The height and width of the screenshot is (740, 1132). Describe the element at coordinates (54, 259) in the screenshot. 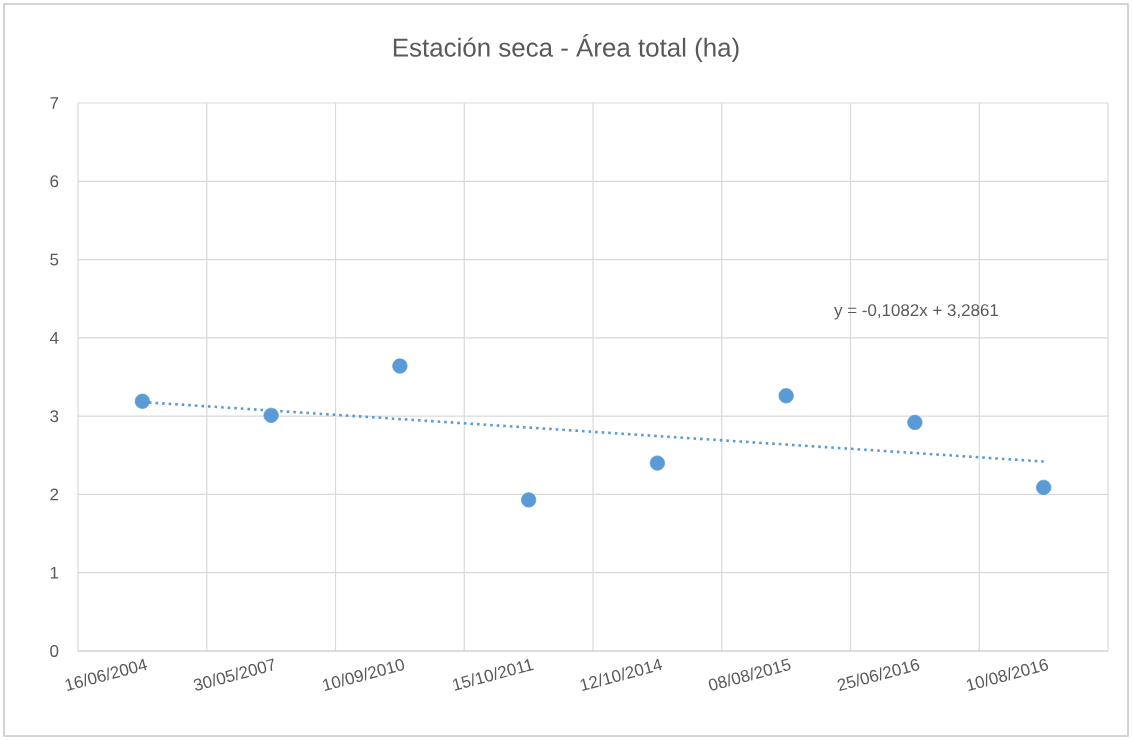

I see `y-tick-label: 5` at that location.